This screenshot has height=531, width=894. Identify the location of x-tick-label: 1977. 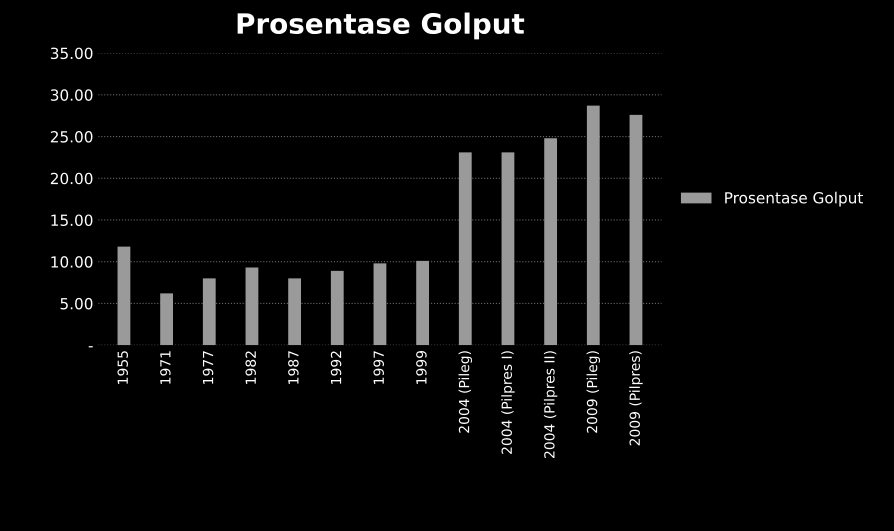
(208, 367).